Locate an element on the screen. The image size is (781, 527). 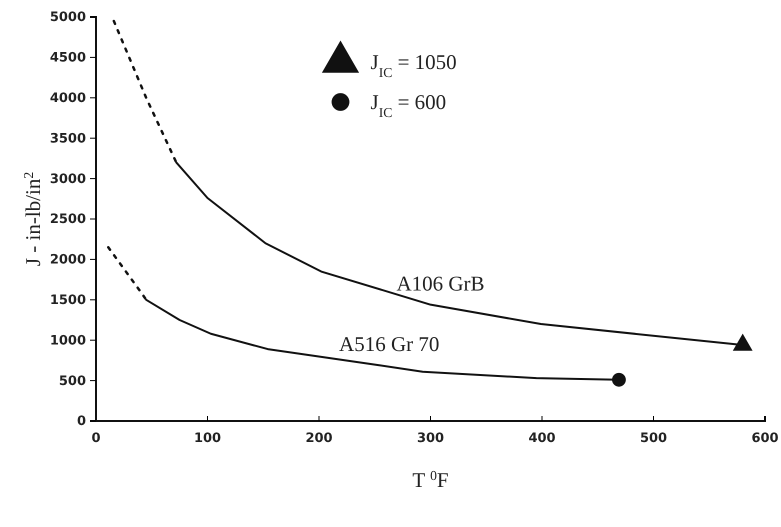
legend-label: J$_{IC}$ = 600 is located at coordinates (408, 105).